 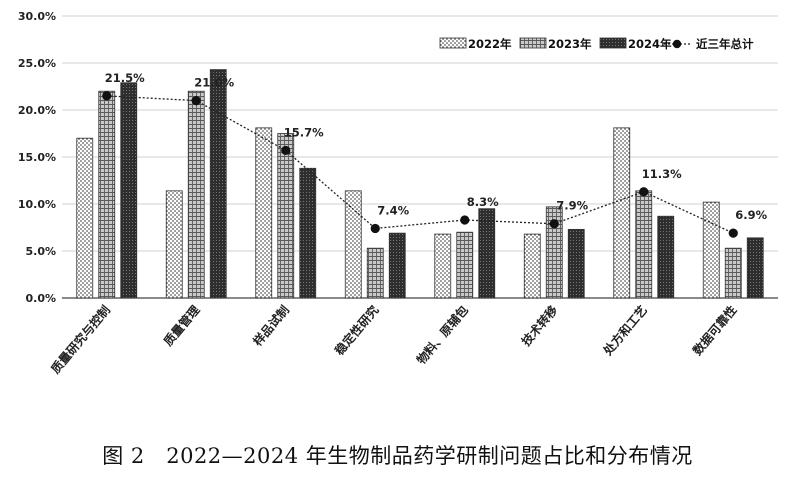 What do you see at coordinates (487, 253) in the screenshot?
I see `bar-2024年-5` at bounding box center [487, 253].